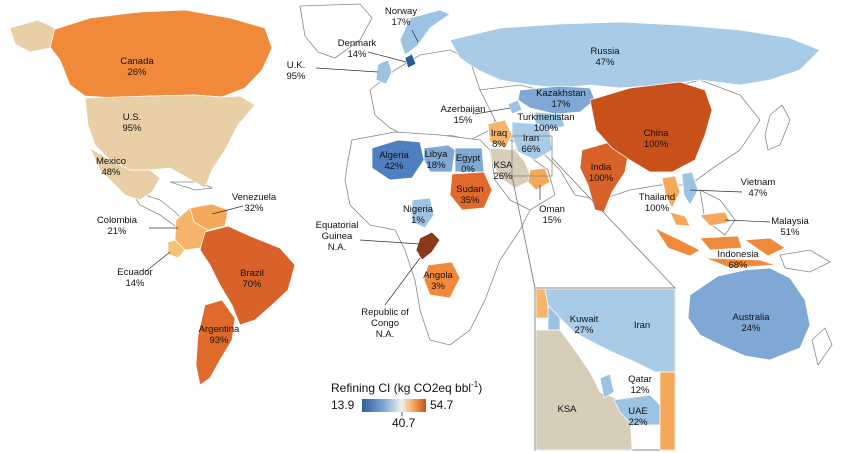 The width and height of the screenshot is (850, 453). What do you see at coordinates (657, 203) in the screenshot?
I see `label-thailand: Thailand 100%` at bounding box center [657, 203].